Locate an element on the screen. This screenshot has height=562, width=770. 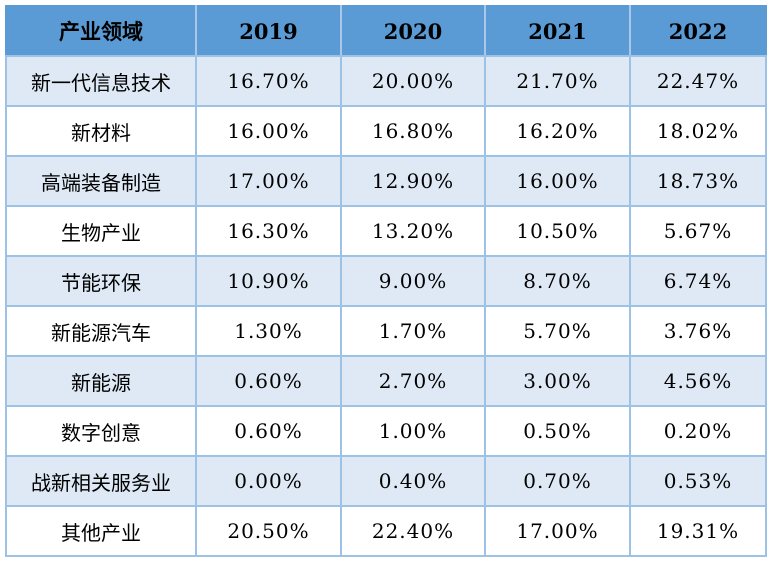
industry-label-cell: 其他产业 is located at coordinates (101, 531).